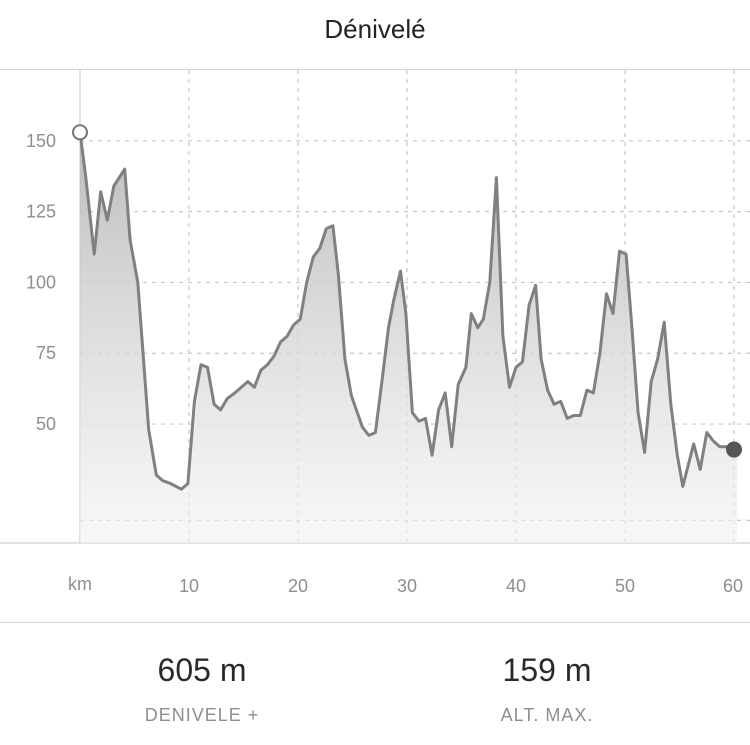  I want to click on x-tick-label: 10, so click(189, 586).